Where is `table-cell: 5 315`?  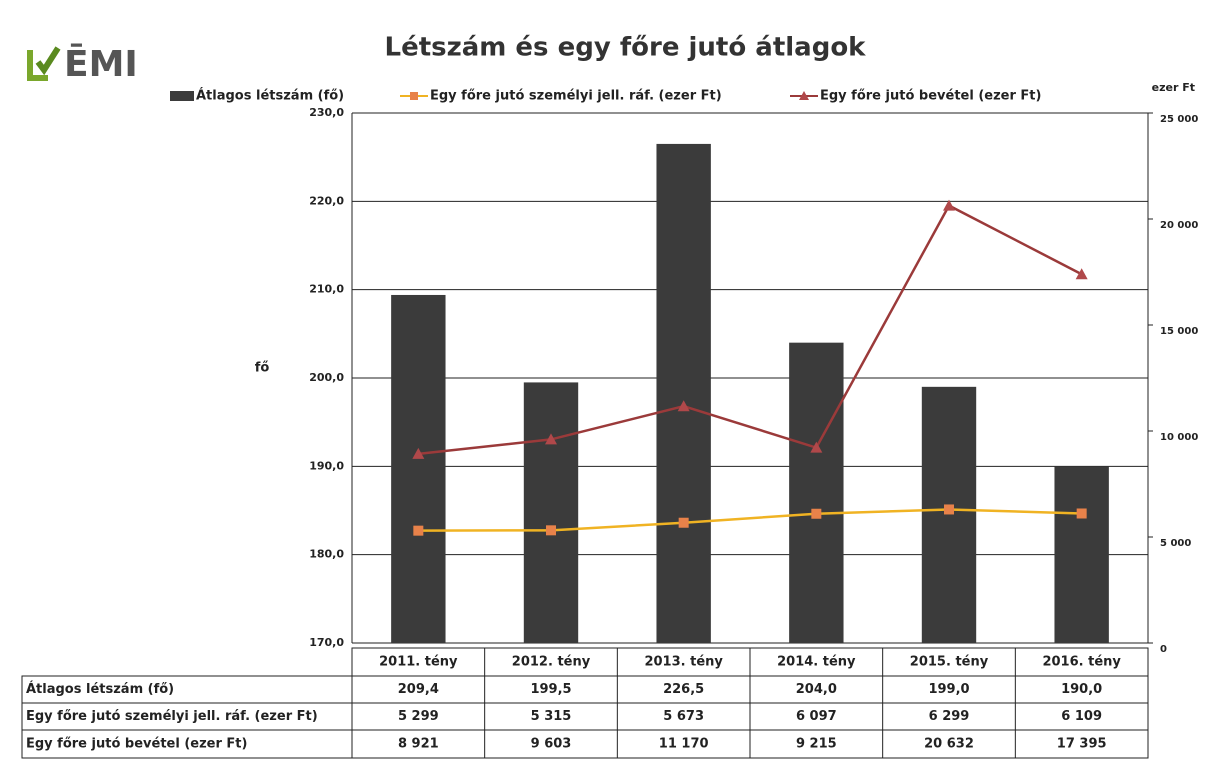
table-cell: 5 315 is located at coordinates (551, 716).